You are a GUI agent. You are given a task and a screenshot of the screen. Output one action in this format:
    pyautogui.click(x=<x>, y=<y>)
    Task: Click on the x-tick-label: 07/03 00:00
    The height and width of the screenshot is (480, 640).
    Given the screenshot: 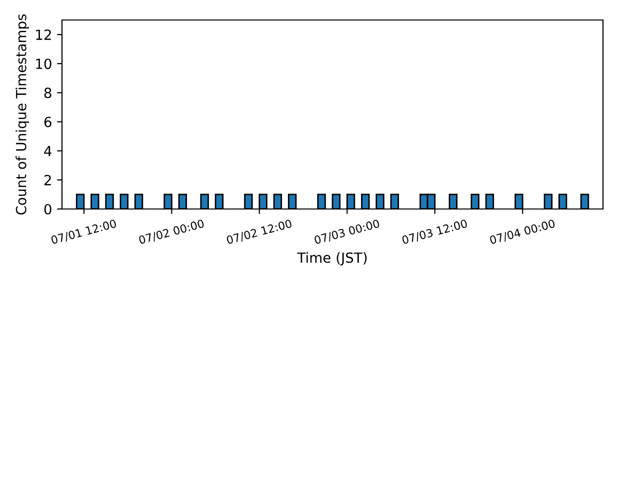 What is the action you would take?
    pyautogui.click(x=347, y=232)
    